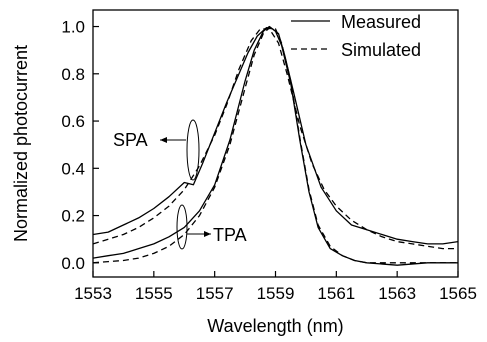 This screenshot has width=487, height=342. Describe the element at coordinates (73, 27) in the screenshot. I see `y-tick-label: 1.0` at that location.